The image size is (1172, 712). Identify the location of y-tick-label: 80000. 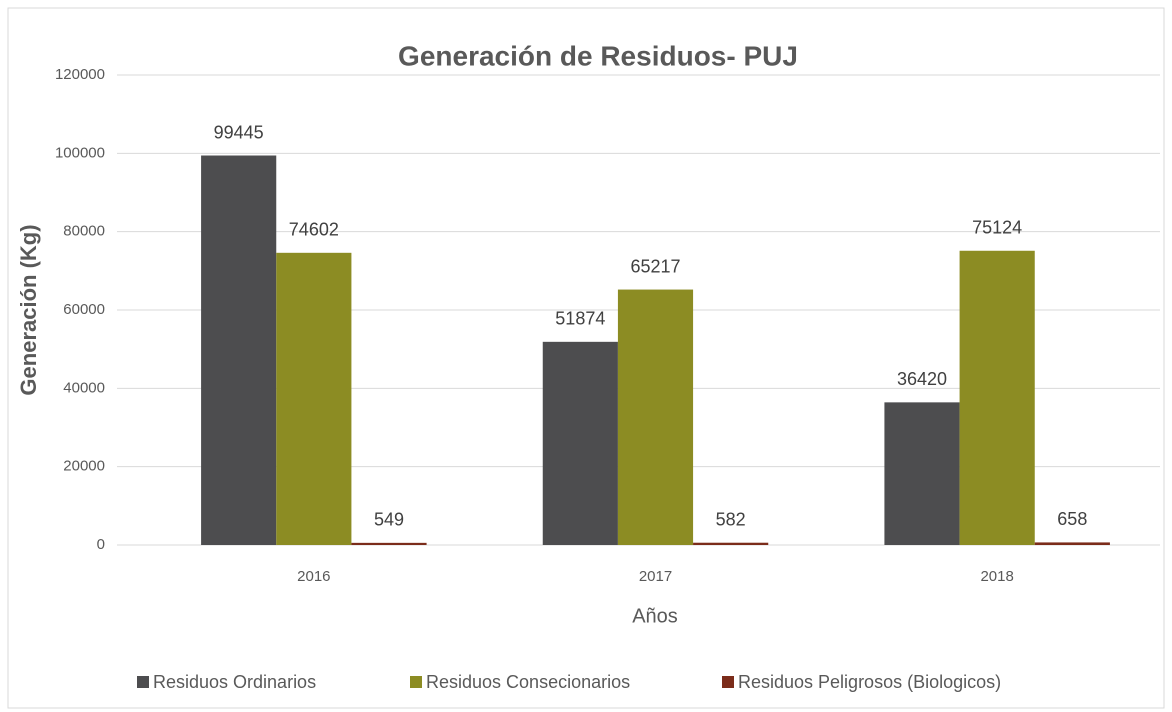
(84, 231).